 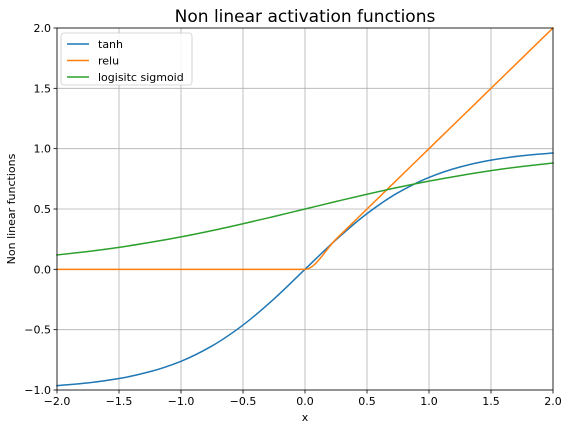 What do you see at coordinates (37, 390) in the screenshot?
I see `y-tick-label: −1.0` at bounding box center [37, 390].